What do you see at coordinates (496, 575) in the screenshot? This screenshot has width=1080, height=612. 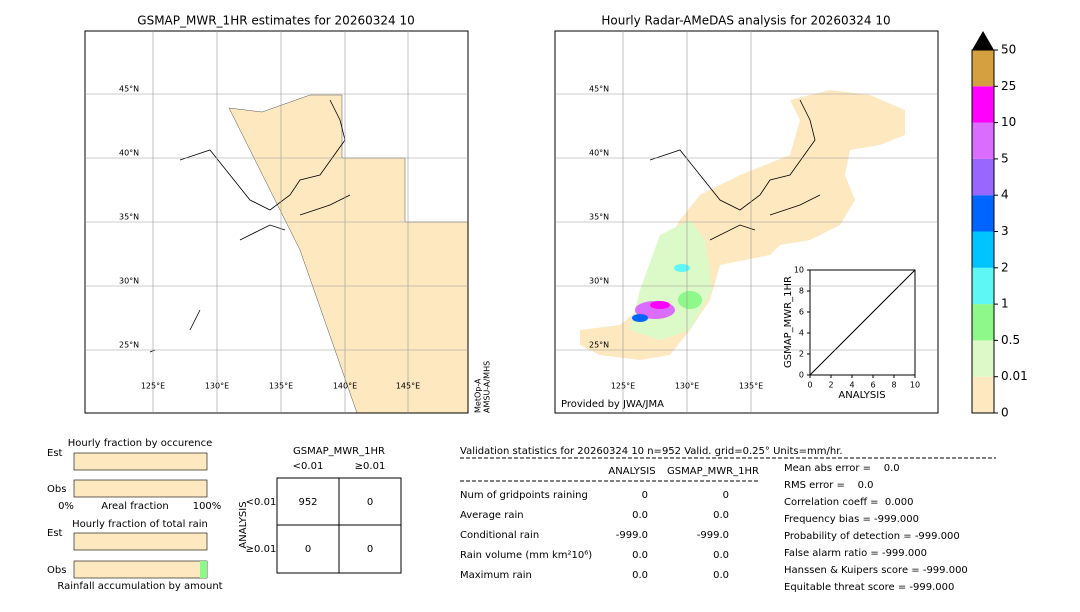 I see `row-label: Maximum rain` at bounding box center [496, 575].